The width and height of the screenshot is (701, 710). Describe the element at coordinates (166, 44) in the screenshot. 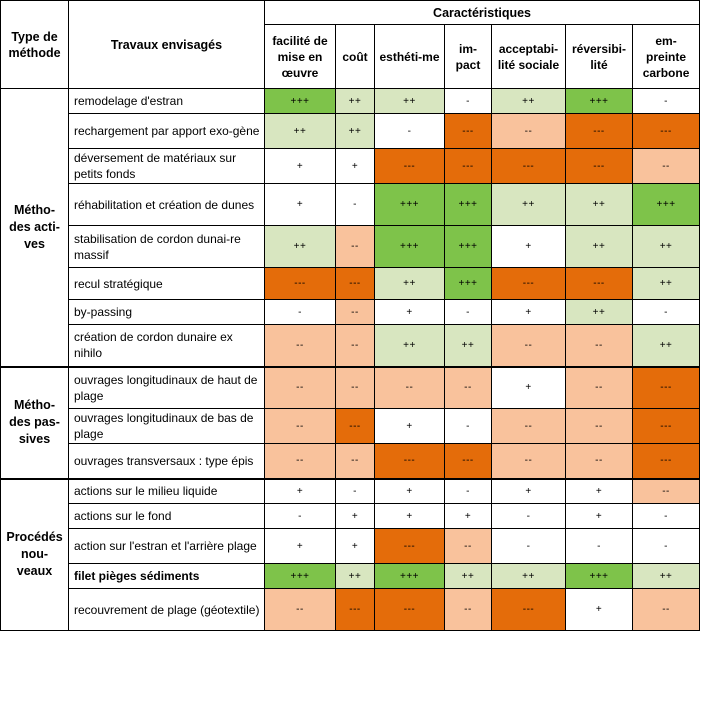

I see `works-header: Travaux envisagés` at that location.